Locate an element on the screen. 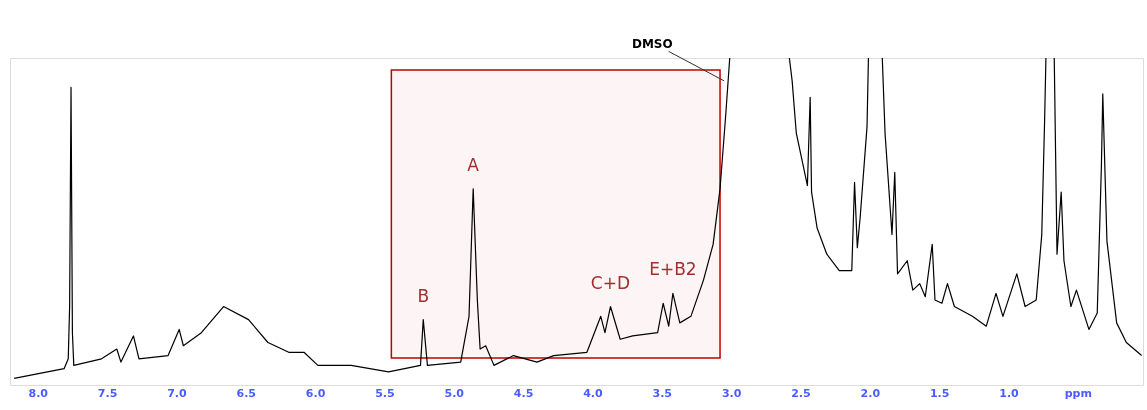  annotation: E+B2 is located at coordinates (673, 269).